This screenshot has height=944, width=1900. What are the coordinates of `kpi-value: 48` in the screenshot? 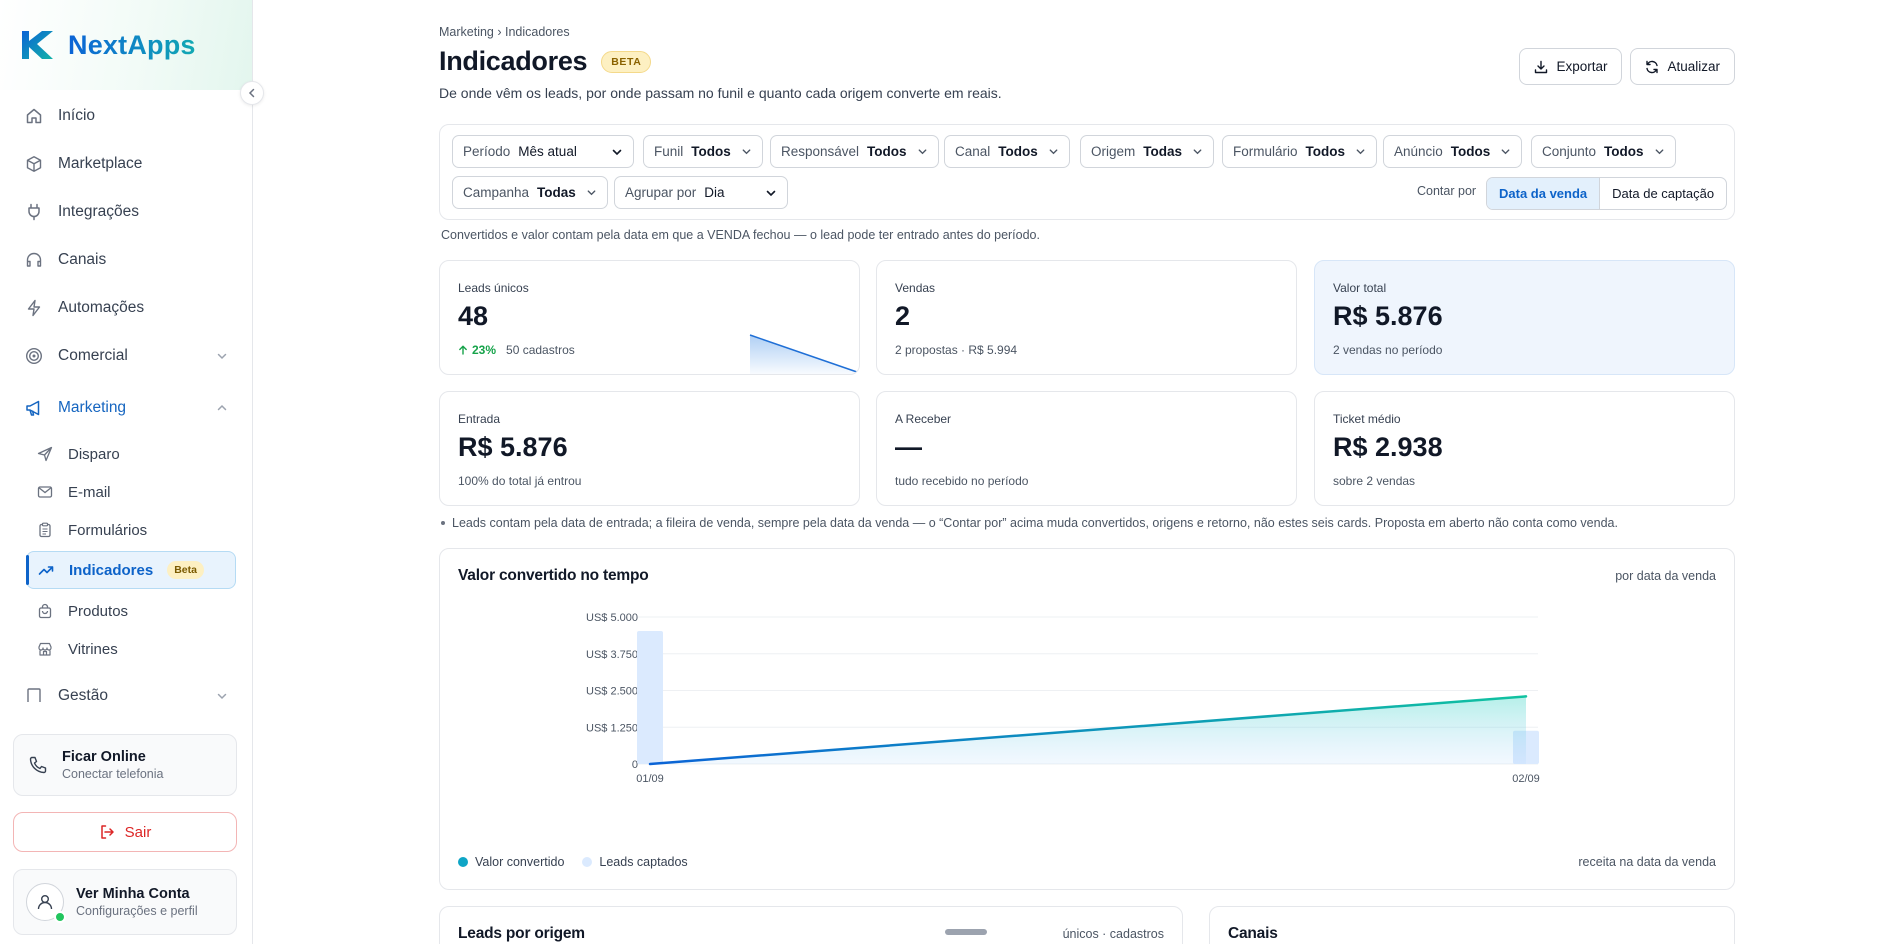 It's located at (473, 316).